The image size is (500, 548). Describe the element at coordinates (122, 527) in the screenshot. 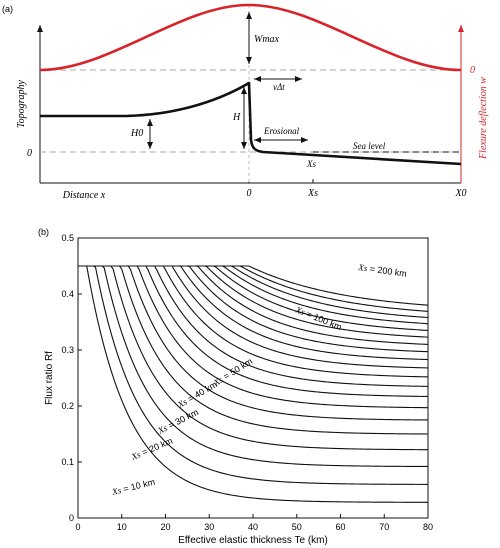

I see `x-tick-label: 10` at that location.